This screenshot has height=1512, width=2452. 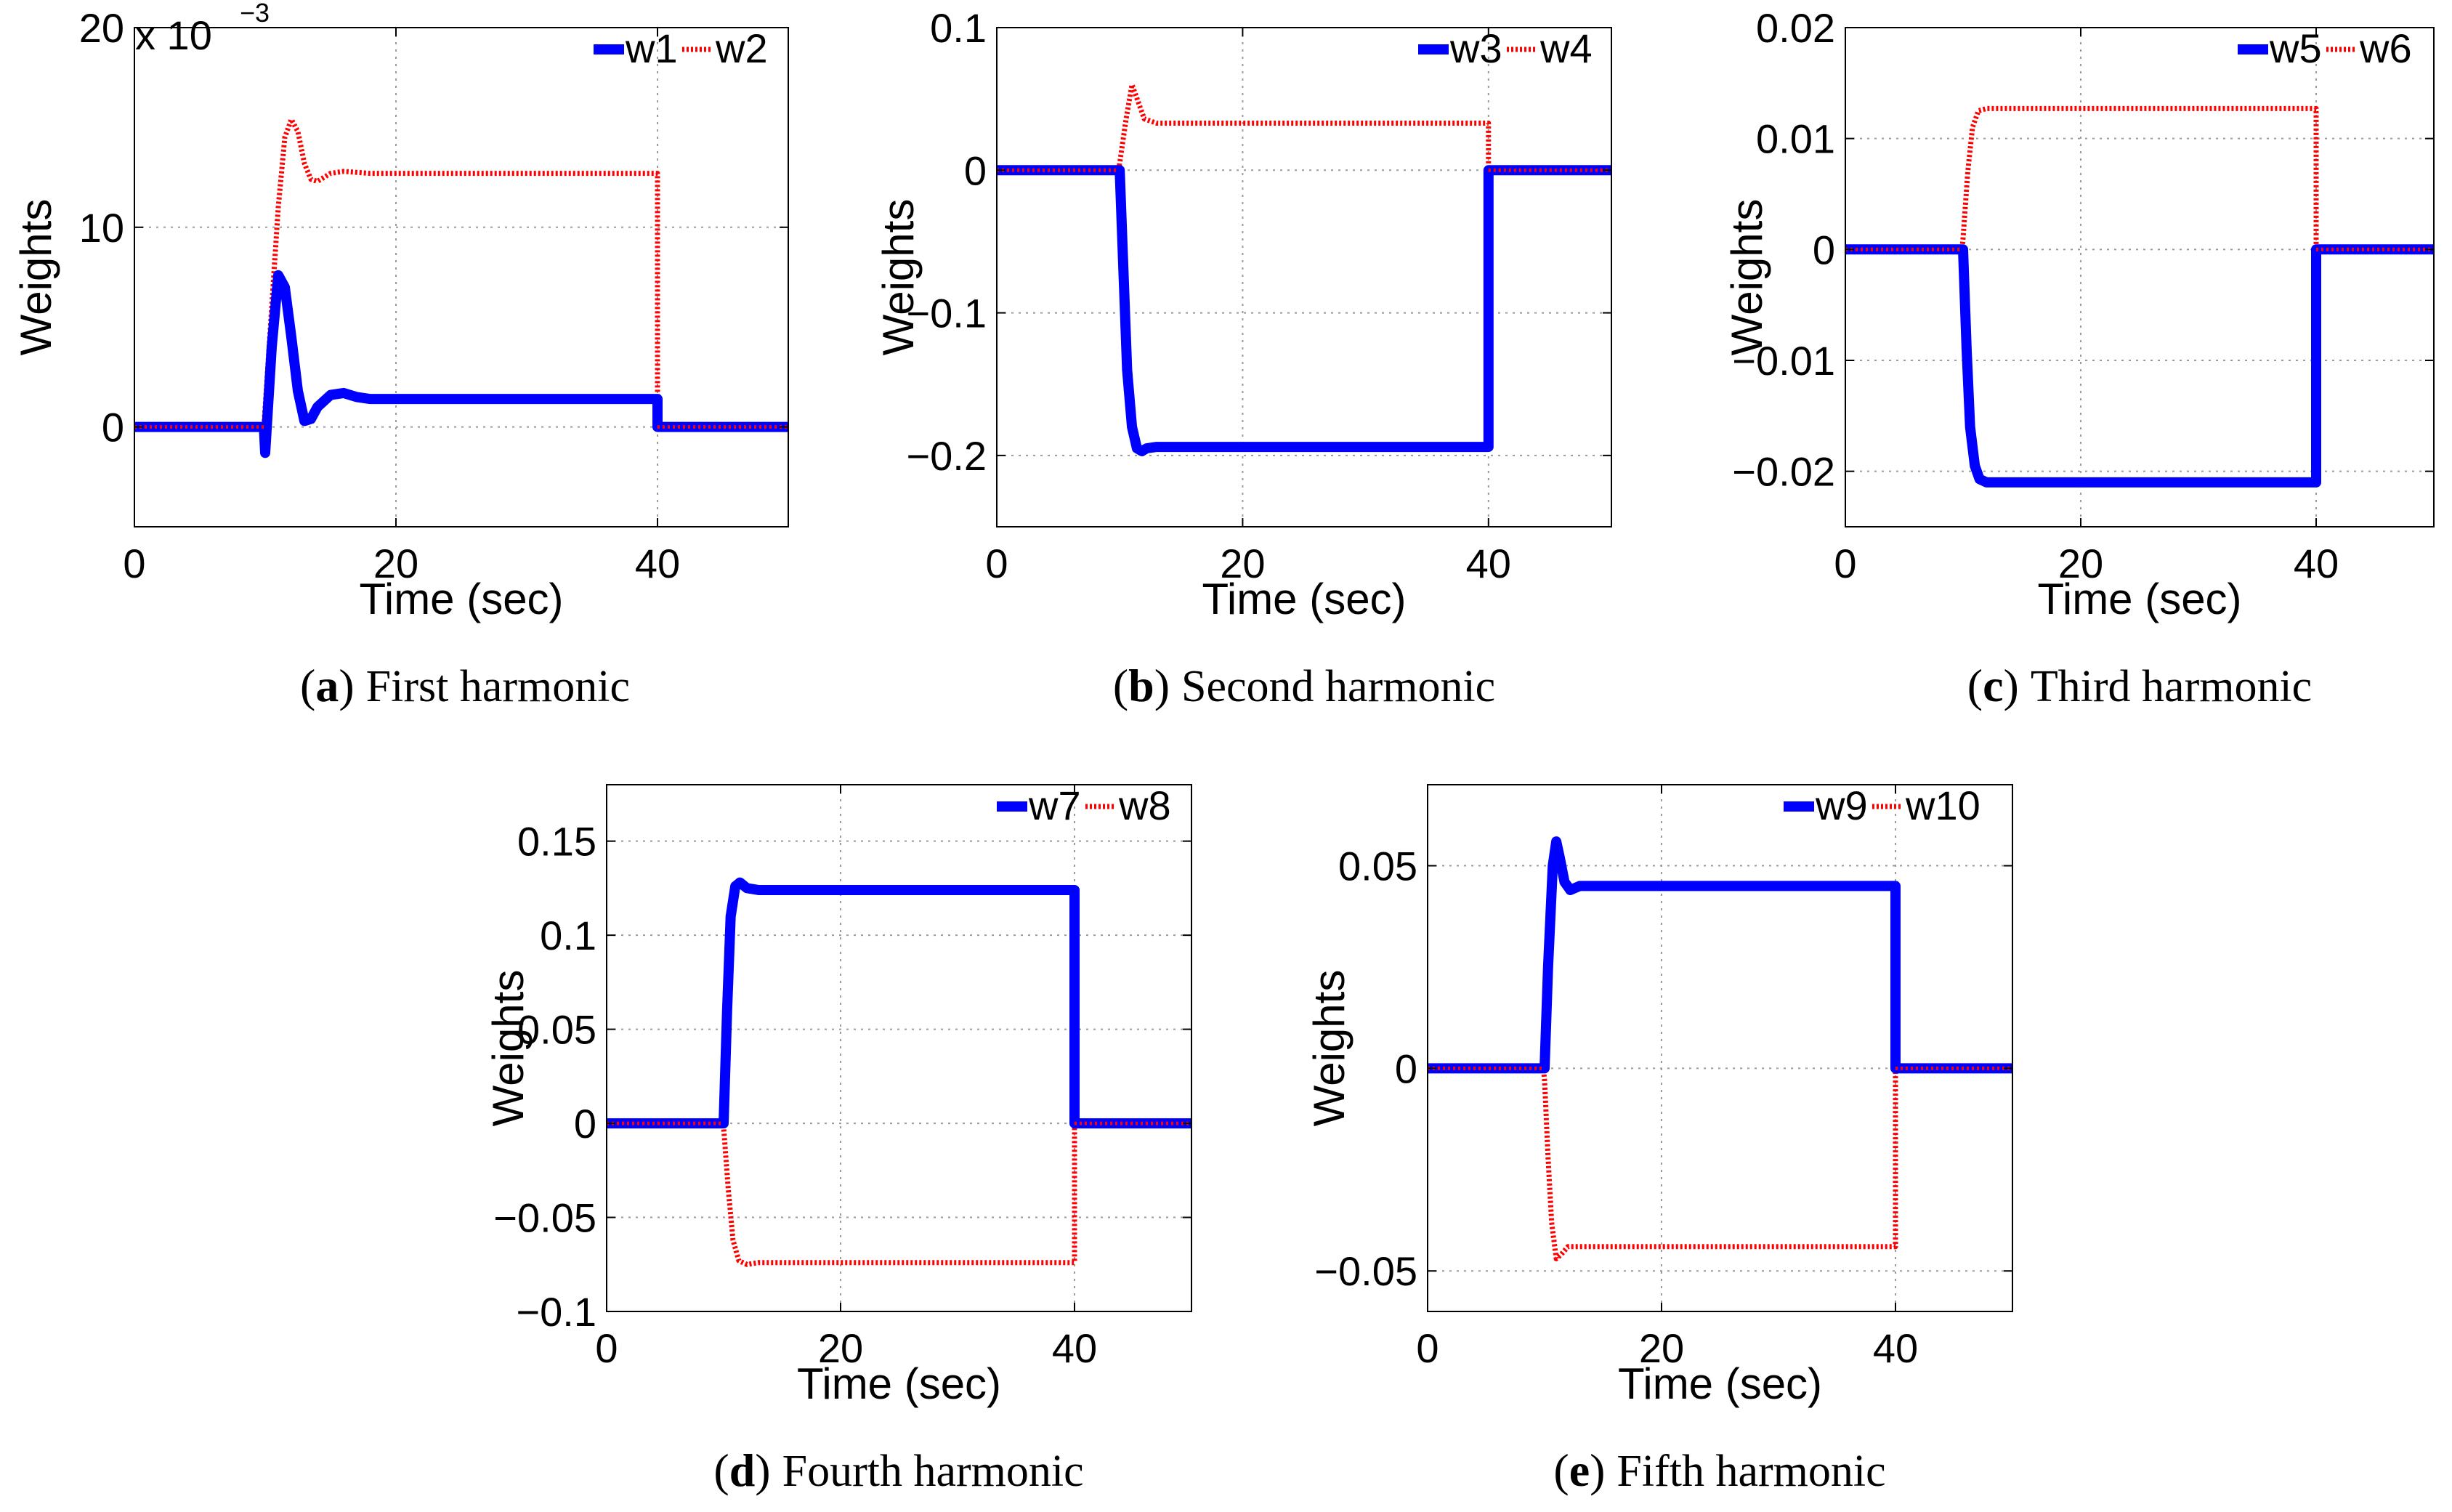 What do you see at coordinates (1783, 472) in the screenshot?
I see `y-tick-label: −0.02` at bounding box center [1783, 472].